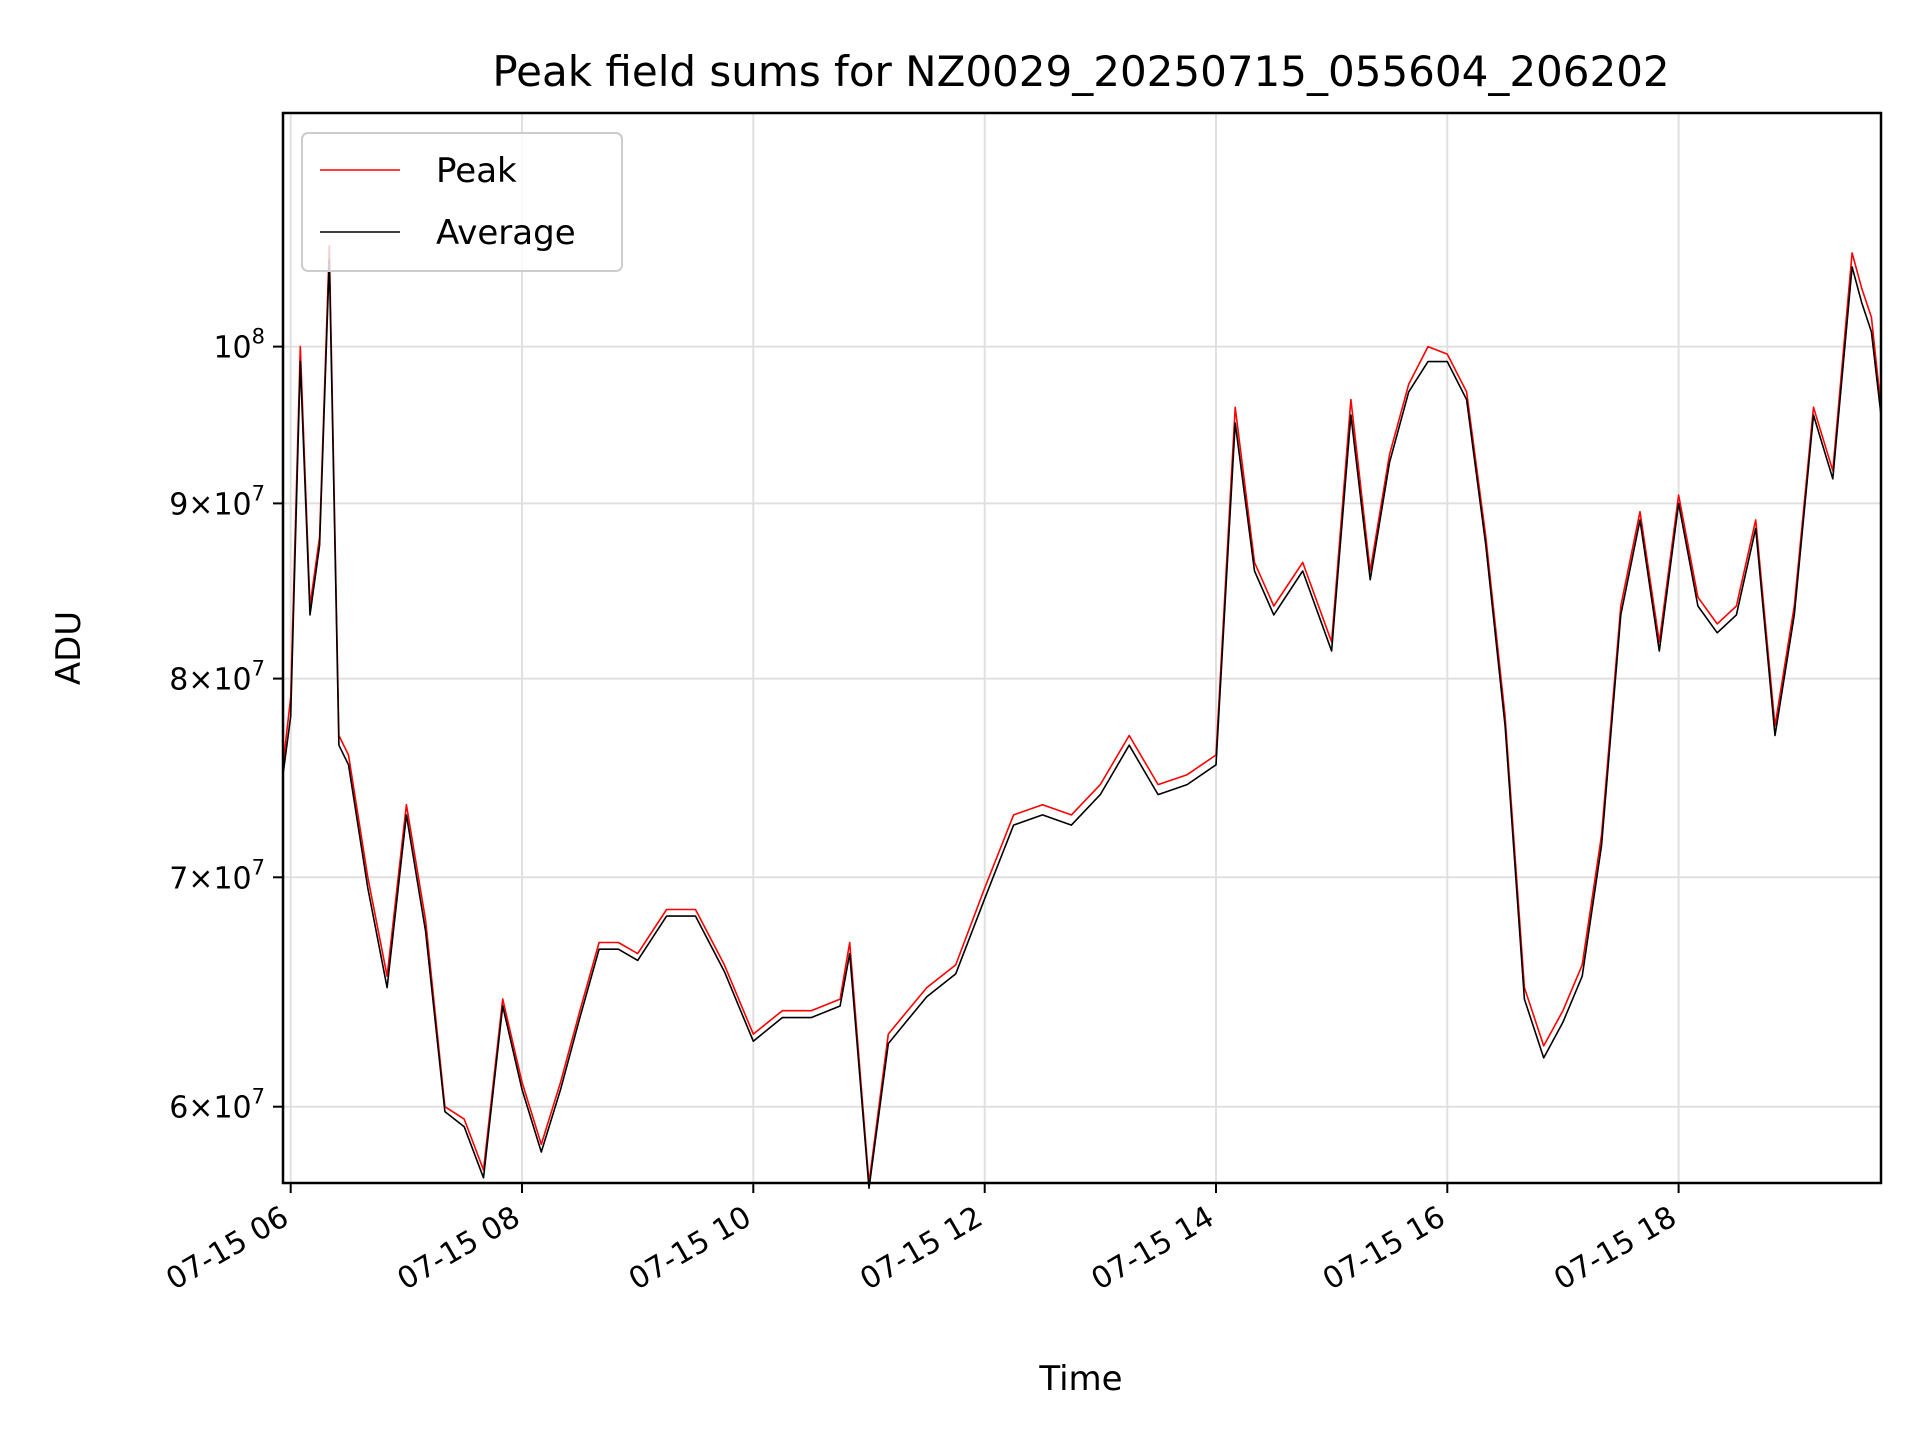 The image size is (1920, 1440). Describe the element at coordinates (69, 648) in the screenshot. I see `y-axis-title: ADU` at that location.